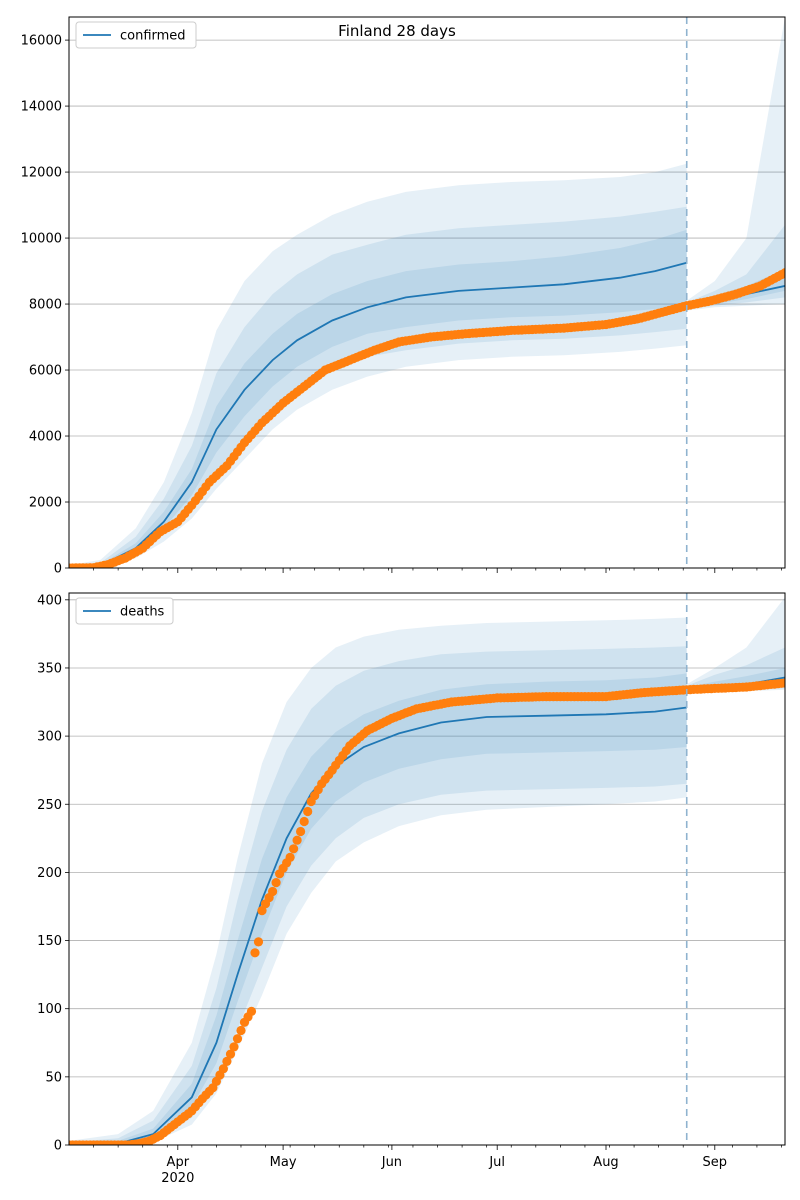  What do you see at coordinates (53, 1077) in the screenshot?
I see `y-tick-label: 50` at bounding box center [53, 1077].